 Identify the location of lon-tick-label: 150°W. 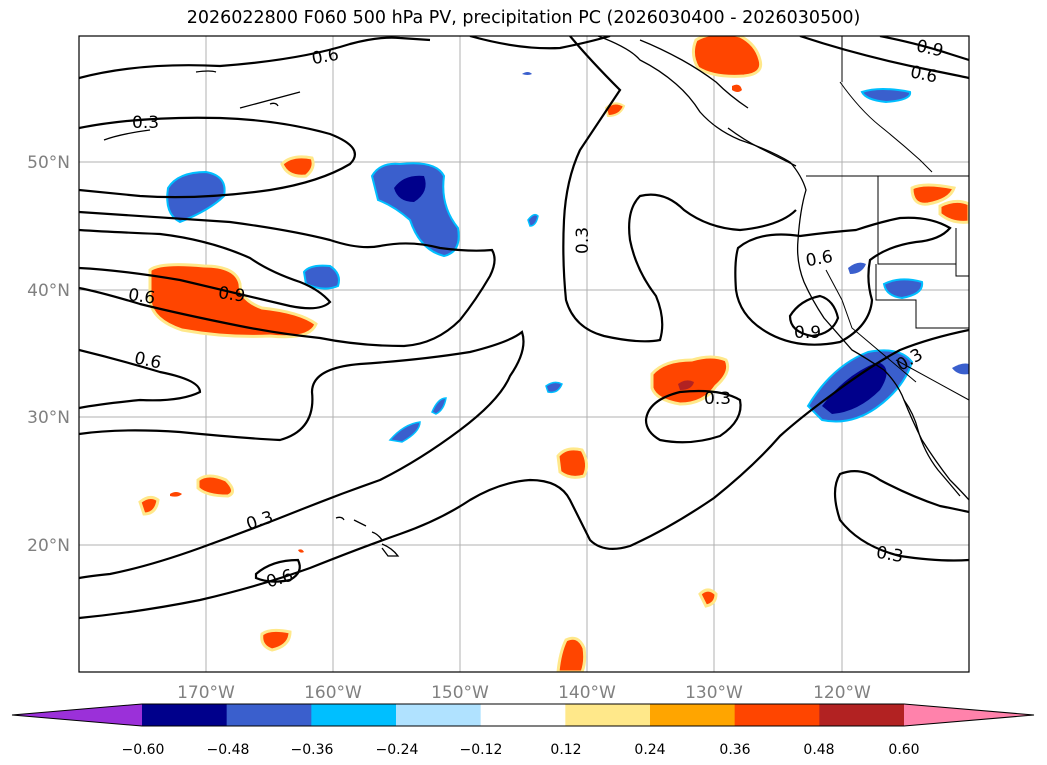
(460, 693).